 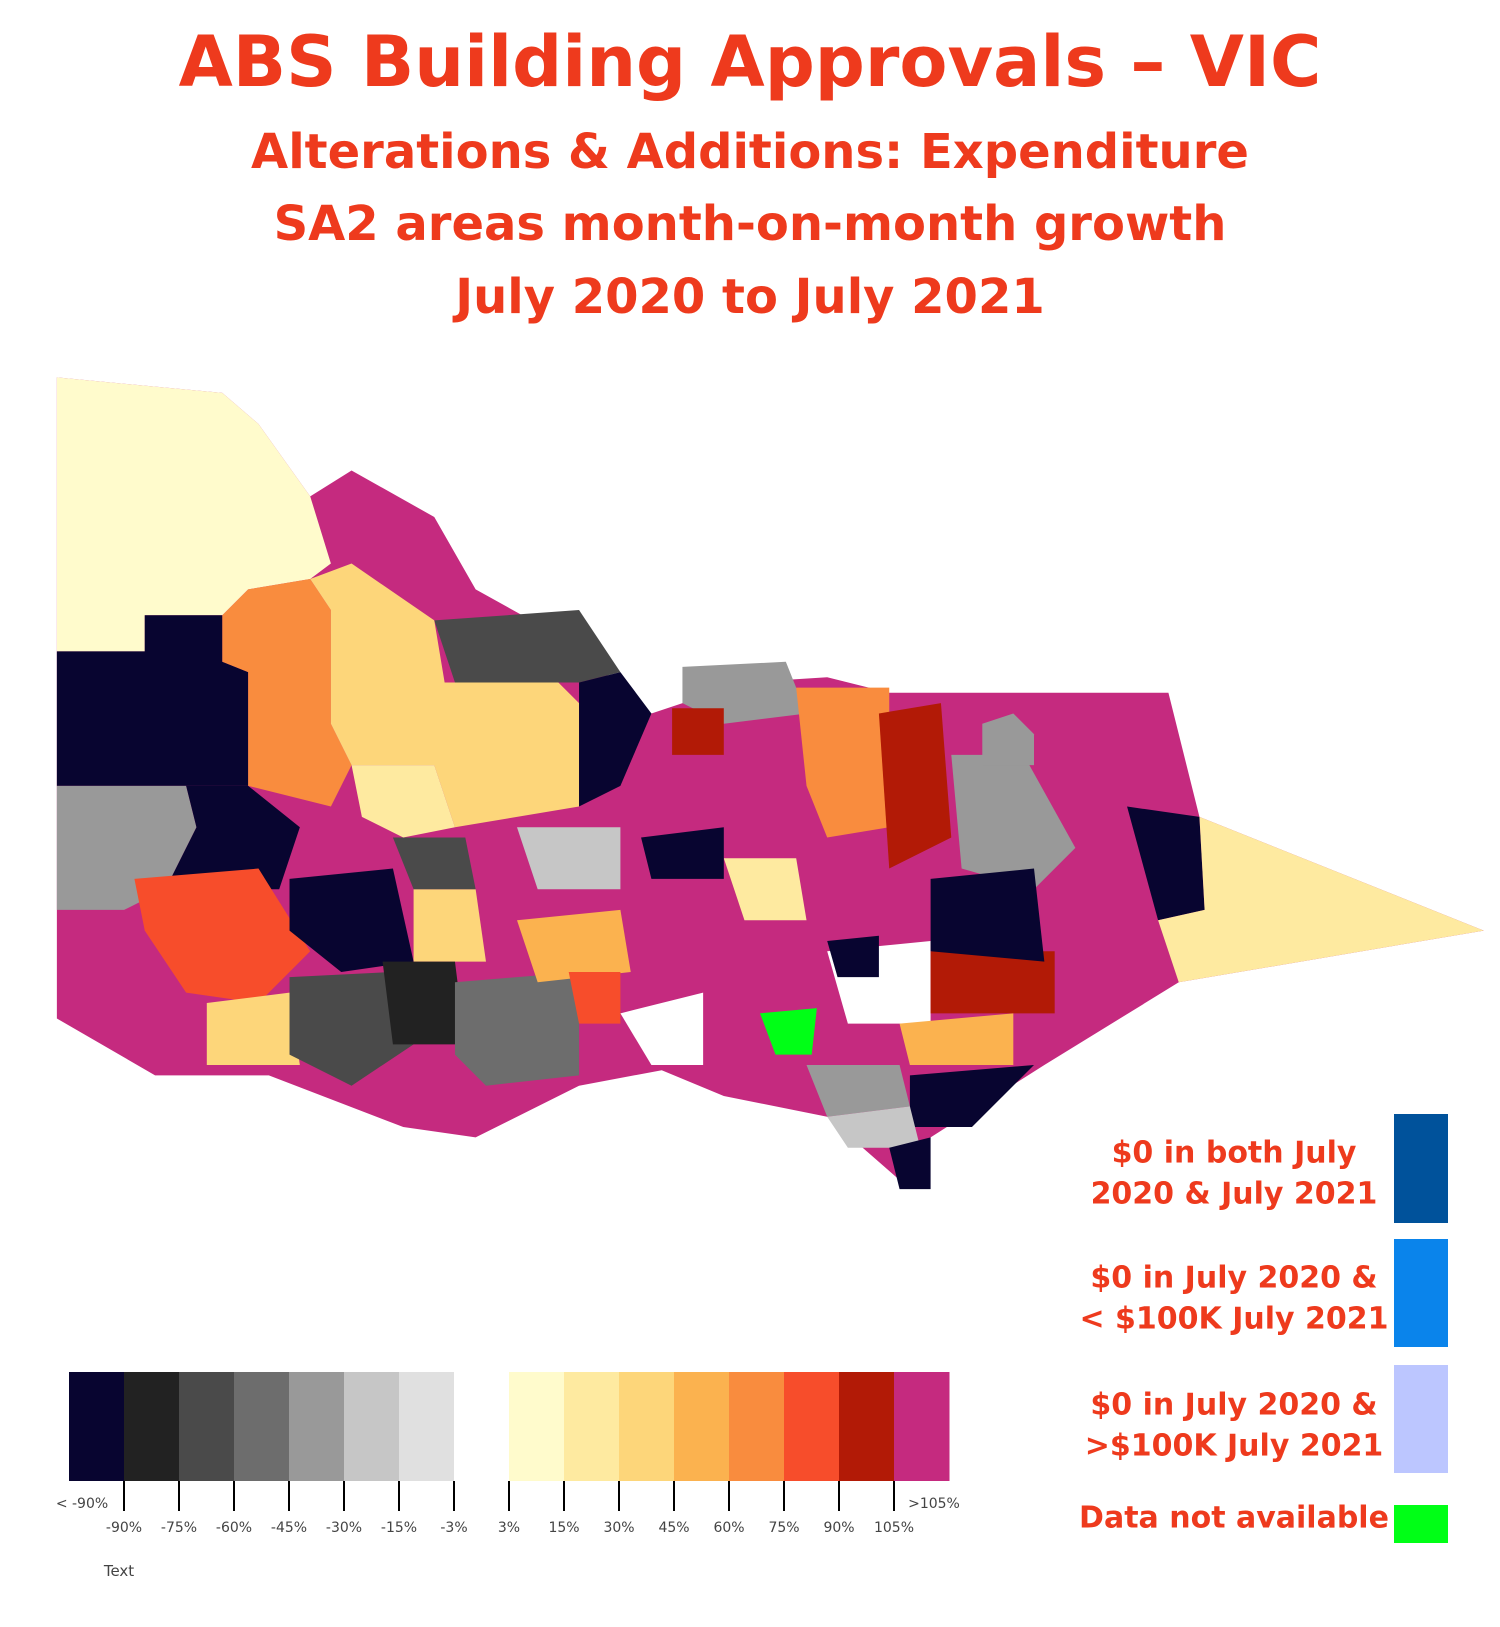 What do you see at coordinates (934, 1504) in the screenshot?
I see `tick-label: >105%` at bounding box center [934, 1504].